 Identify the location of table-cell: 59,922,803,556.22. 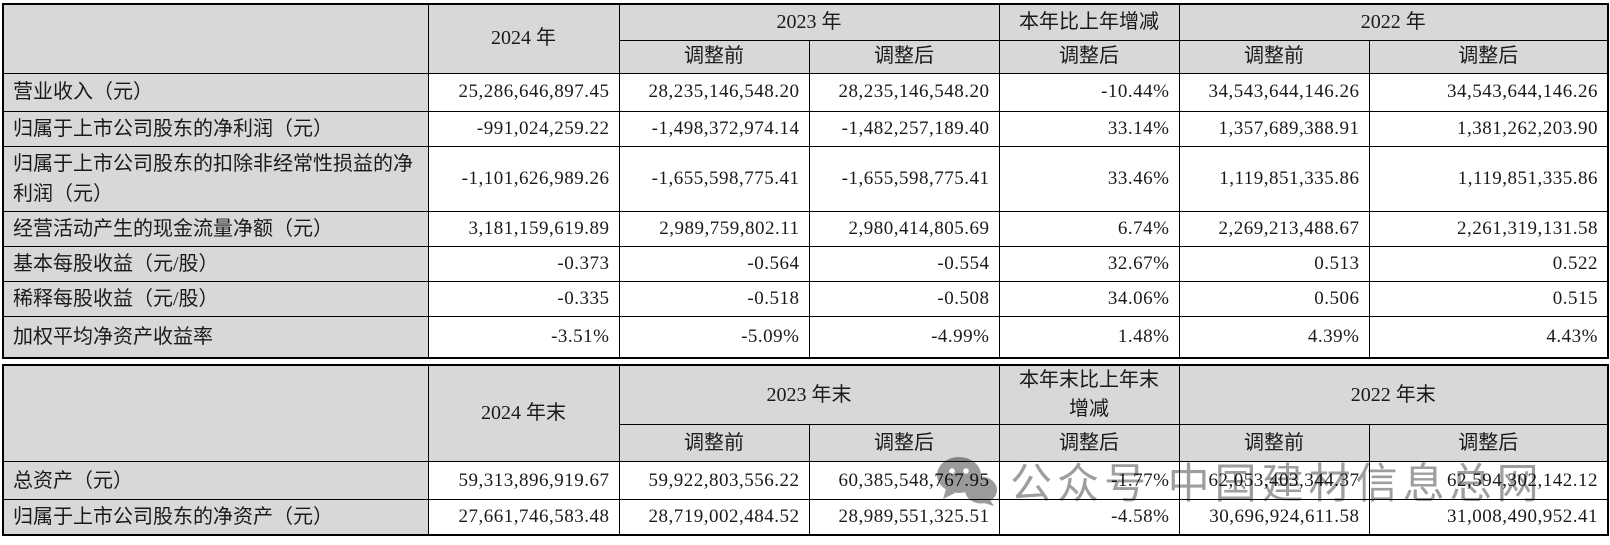
(714, 480).